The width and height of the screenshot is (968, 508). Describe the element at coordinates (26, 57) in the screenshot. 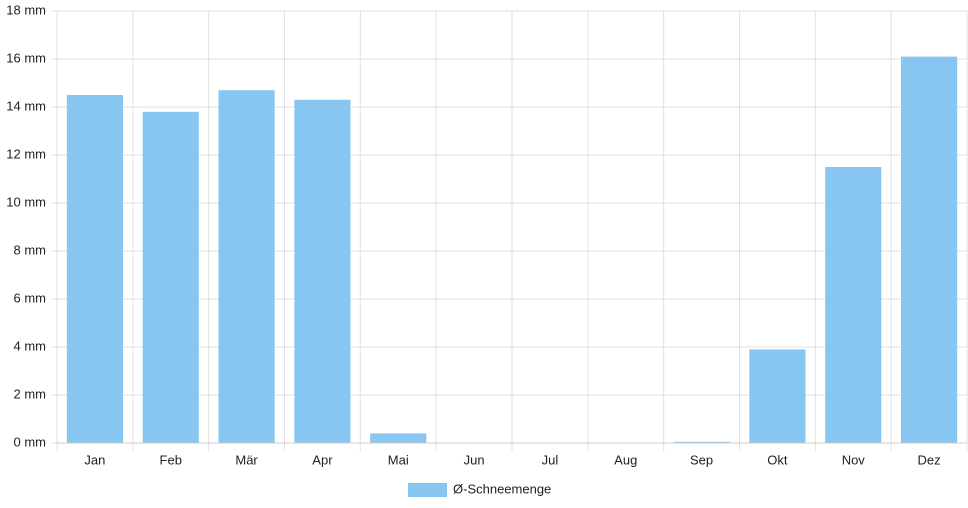

I see `y-tick-label: 16 mm` at that location.